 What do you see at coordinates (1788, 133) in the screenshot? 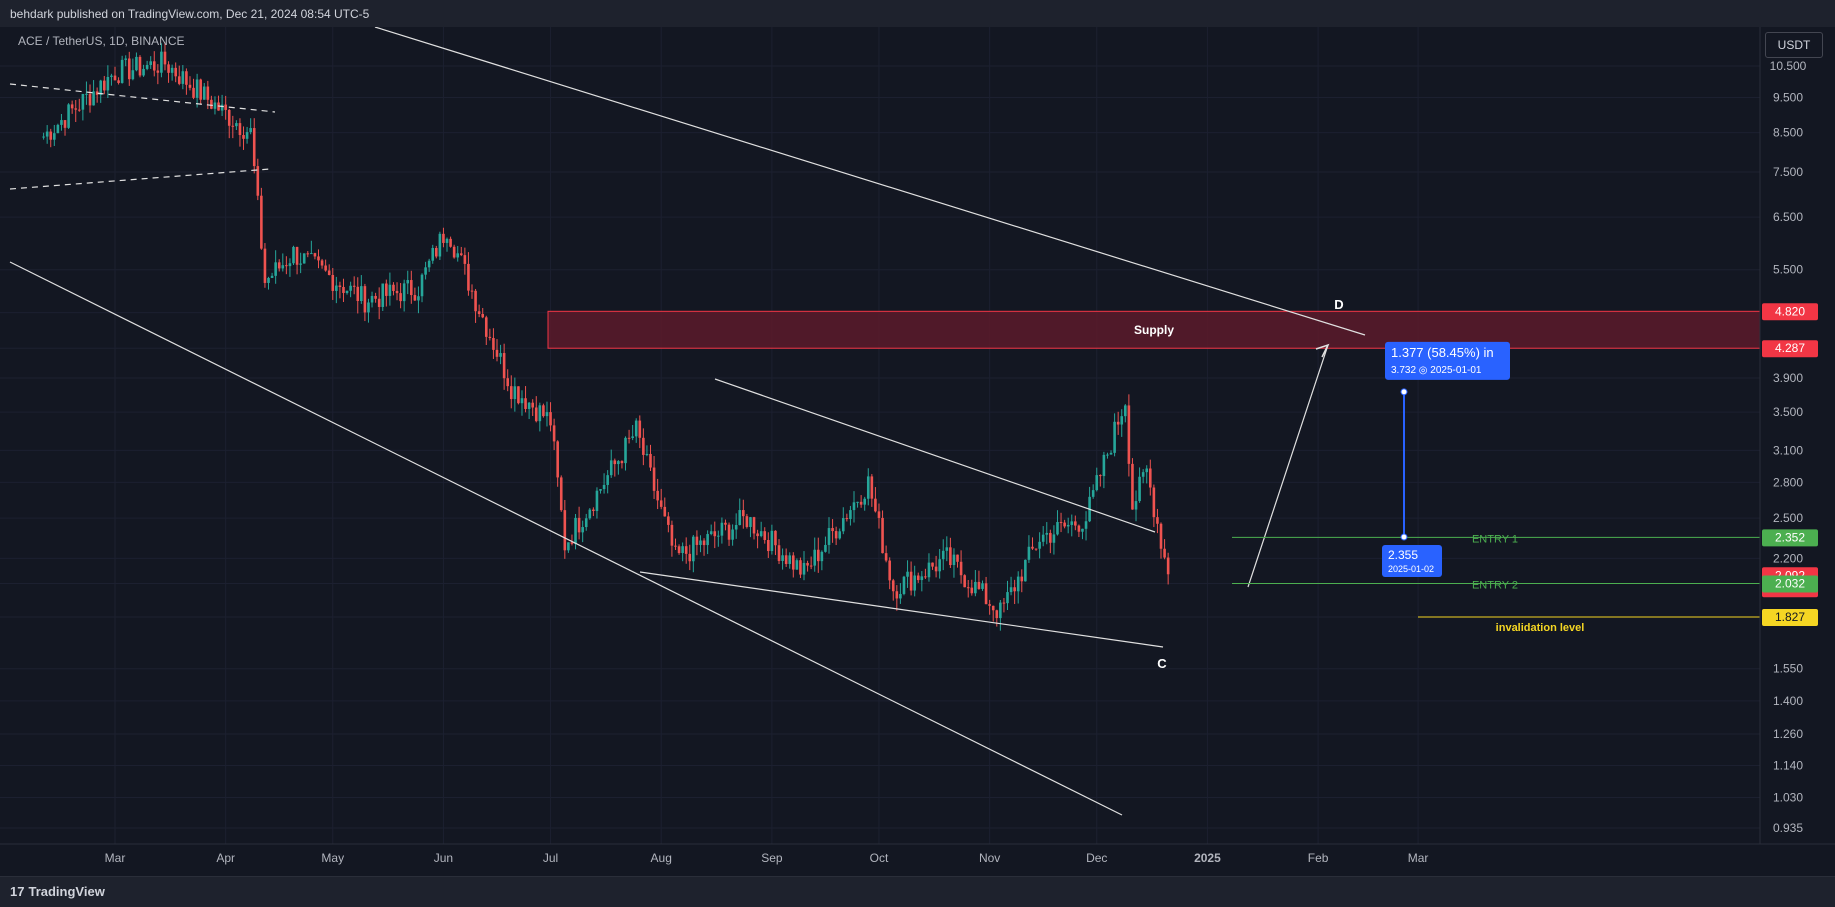
I see `y-tick-label: 8.500` at bounding box center [1788, 133].